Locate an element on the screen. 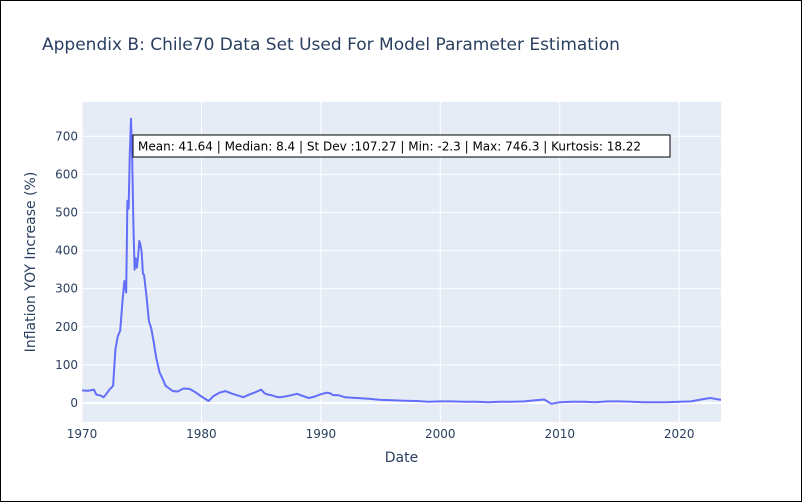 Image resolution: width=802 pixels, height=502 pixels. y-tick-label: 300 is located at coordinates (66, 289).